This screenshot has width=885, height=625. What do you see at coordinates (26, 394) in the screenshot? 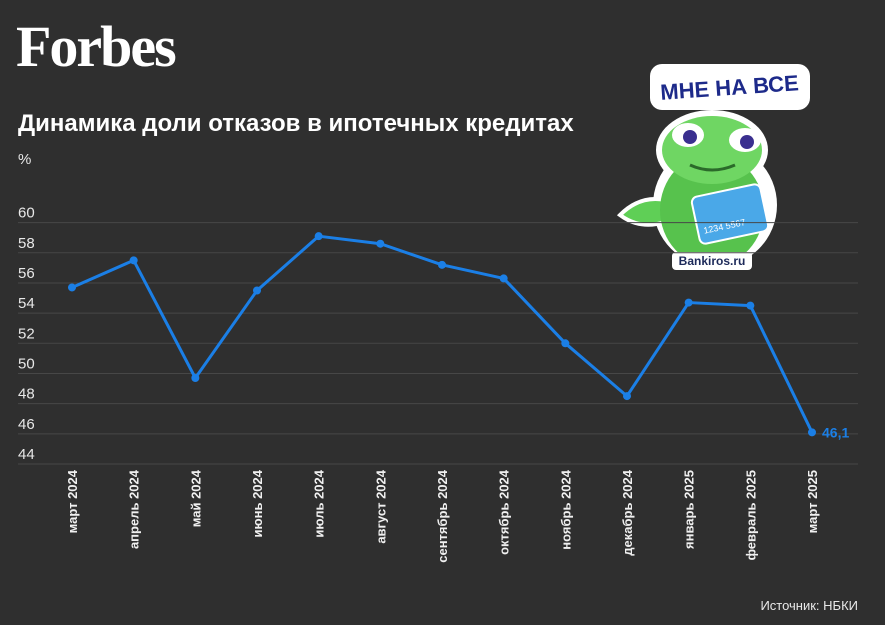
I see `y-tick-label: 48` at bounding box center [26, 394].